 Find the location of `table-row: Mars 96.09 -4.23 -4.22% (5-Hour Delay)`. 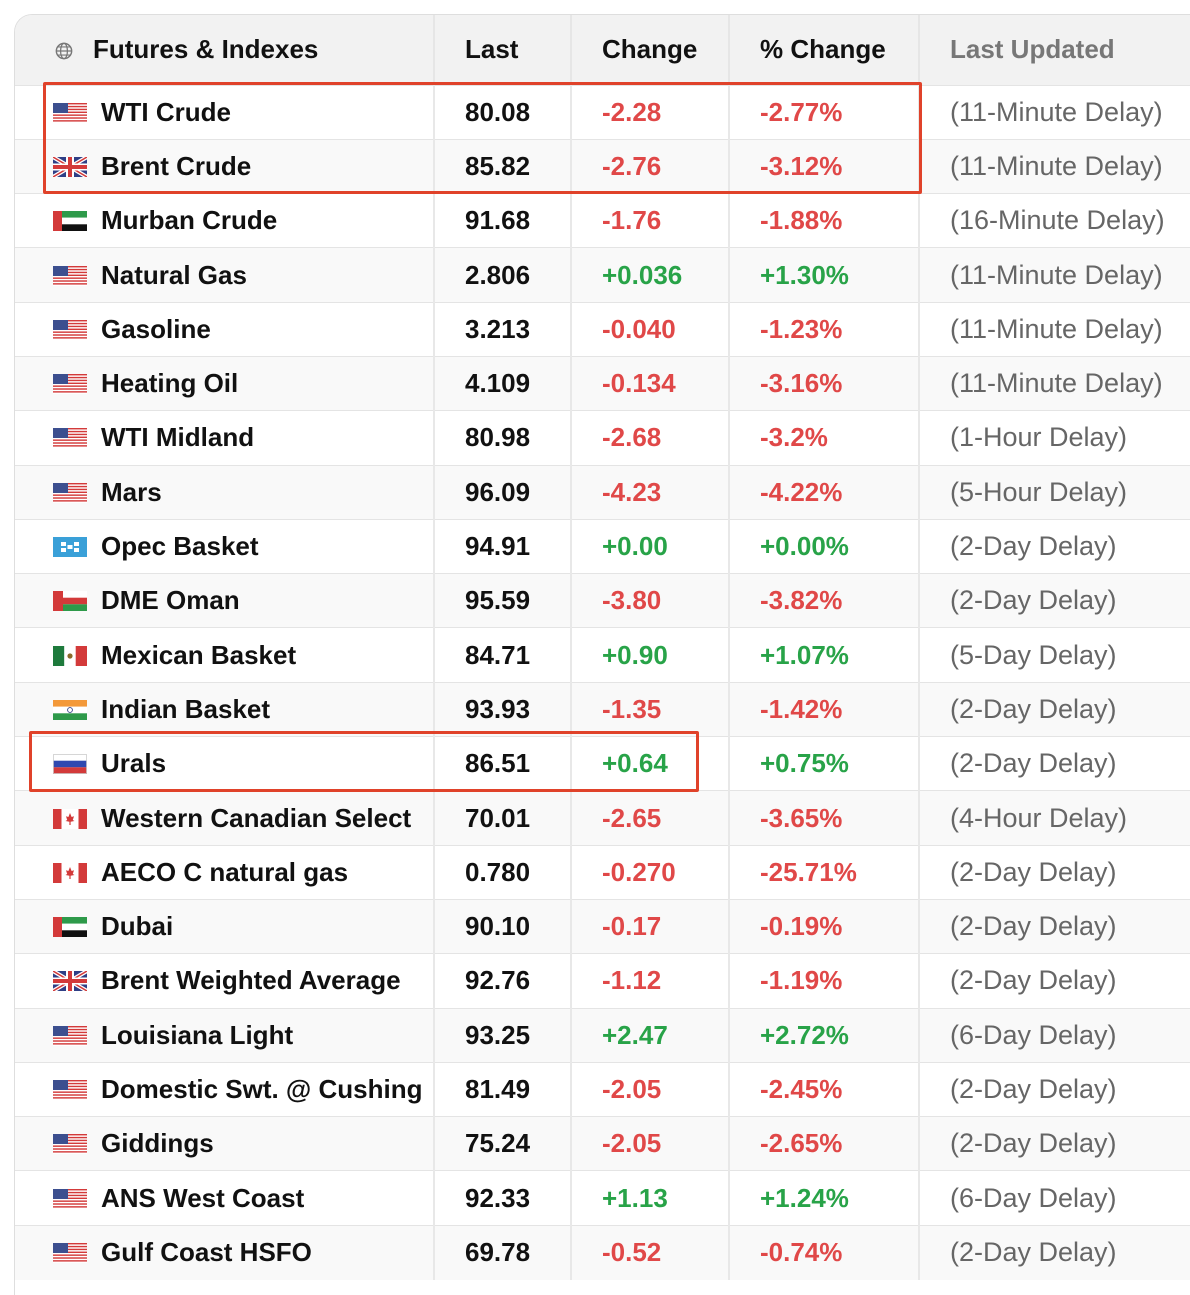

table-row: Mars 96.09 -4.23 -4.22% (5-Hour Delay) is located at coordinates (602, 492).